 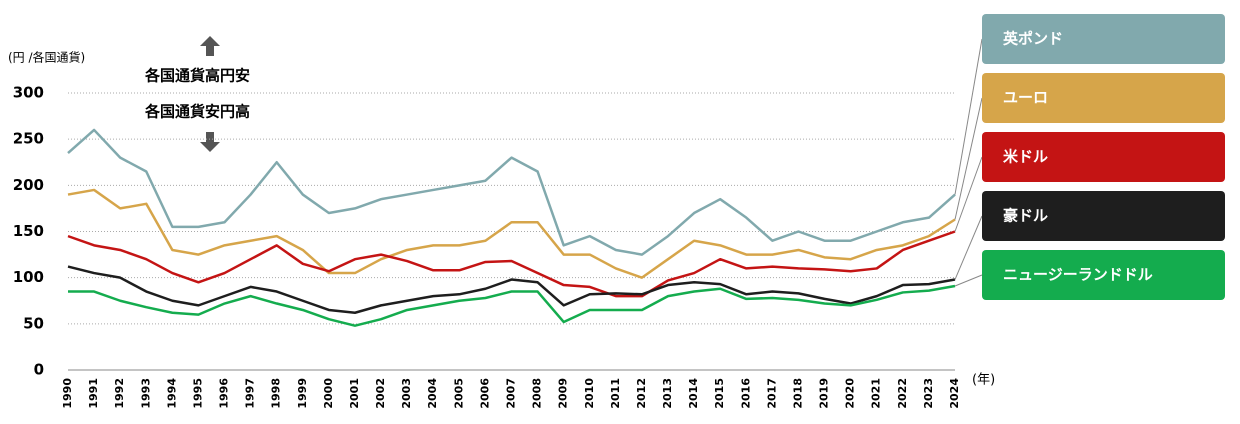 I want to click on y-tick-label: 250, so click(x=28, y=139).